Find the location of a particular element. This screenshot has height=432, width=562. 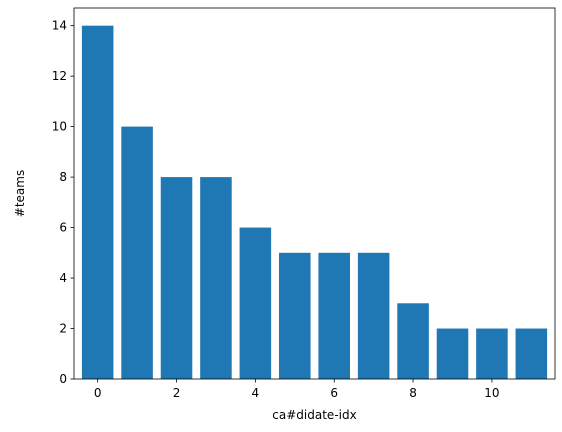

y-tick-label: 0 is located at coordinates (63, 379).